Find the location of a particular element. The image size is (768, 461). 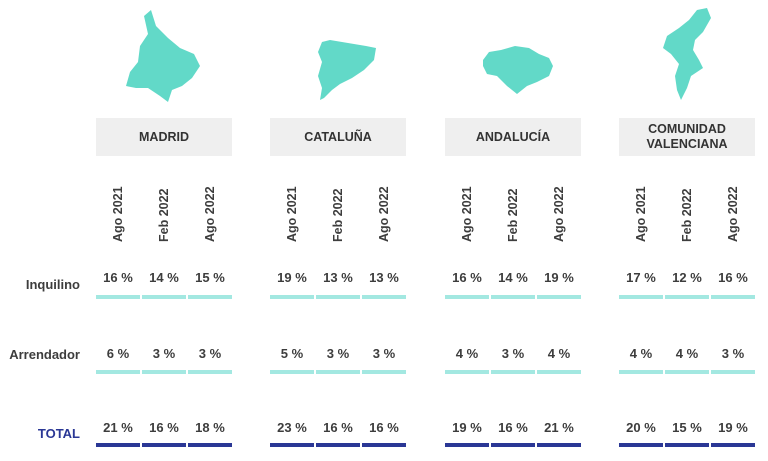

value-inquilino: 15 % is located at coordinates (210, 277).